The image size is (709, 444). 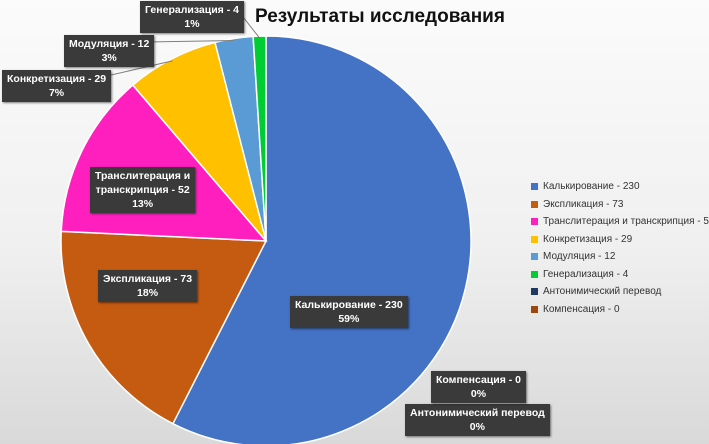 I want to click on data-label-4: Конкретизация - 29 7%, so click(x=57, y=86).